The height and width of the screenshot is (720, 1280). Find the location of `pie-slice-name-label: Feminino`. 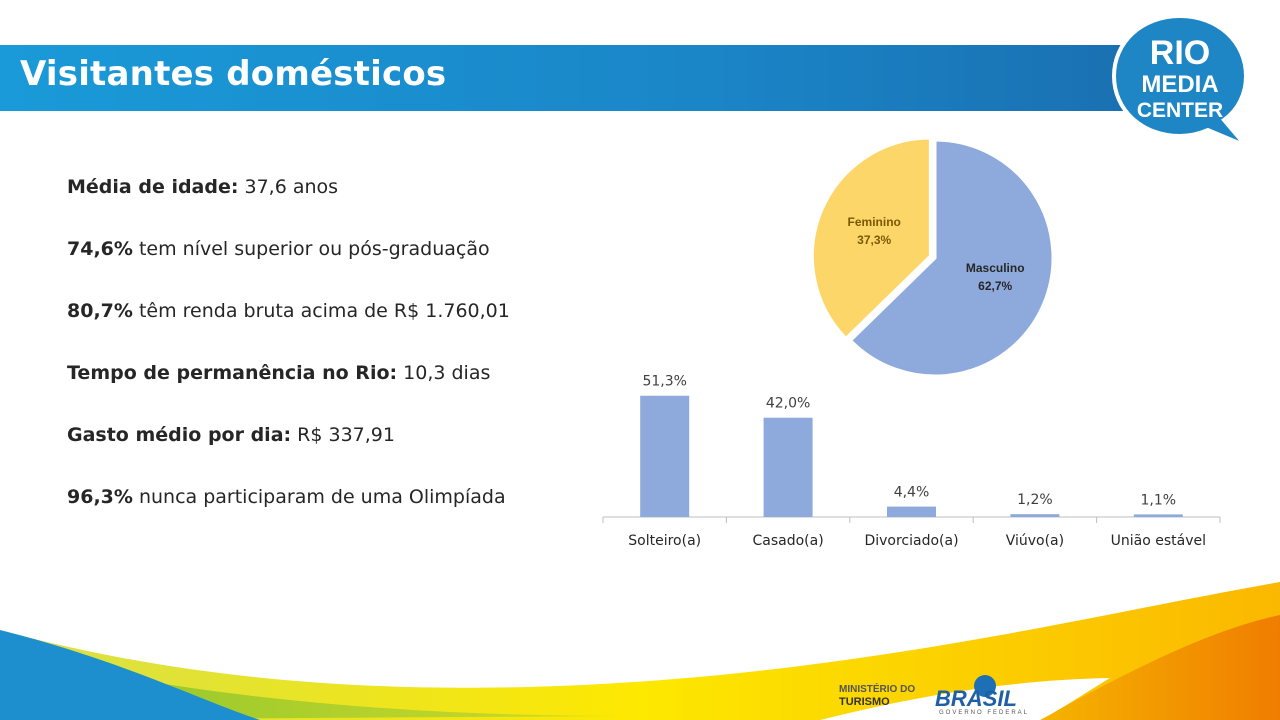

pie-slice-name-label: Feminino is located at coordinates (874, 222).